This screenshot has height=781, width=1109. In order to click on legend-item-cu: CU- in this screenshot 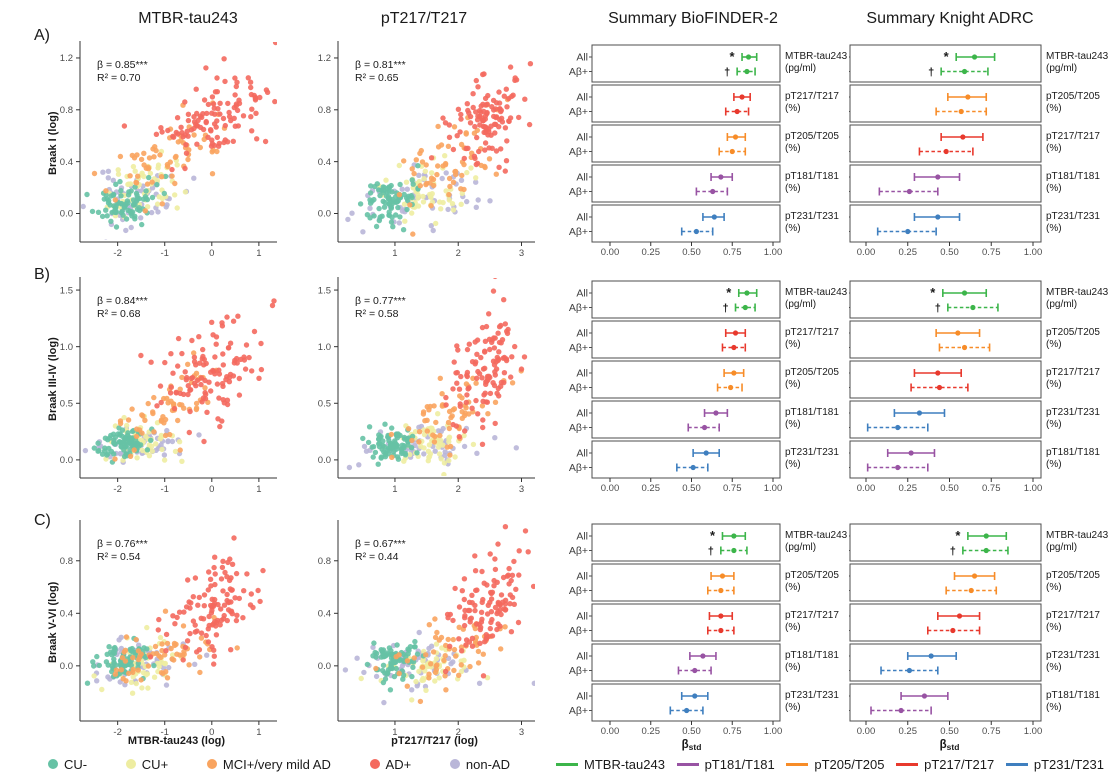, I will do `click(67, 764)`.